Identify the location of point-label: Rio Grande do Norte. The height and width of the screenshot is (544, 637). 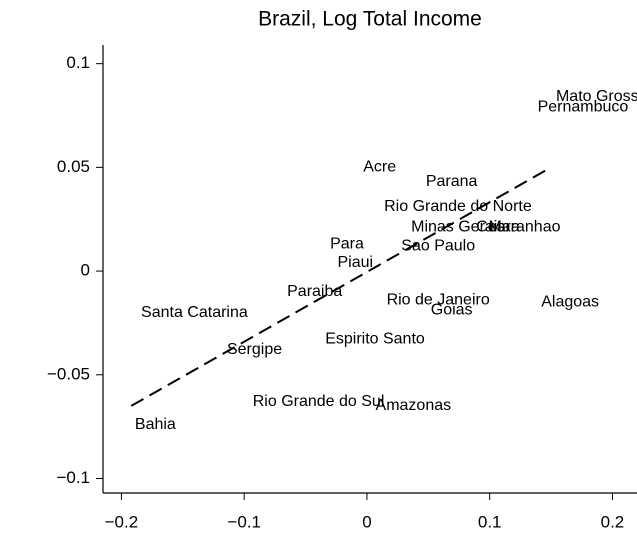
(458, 206).